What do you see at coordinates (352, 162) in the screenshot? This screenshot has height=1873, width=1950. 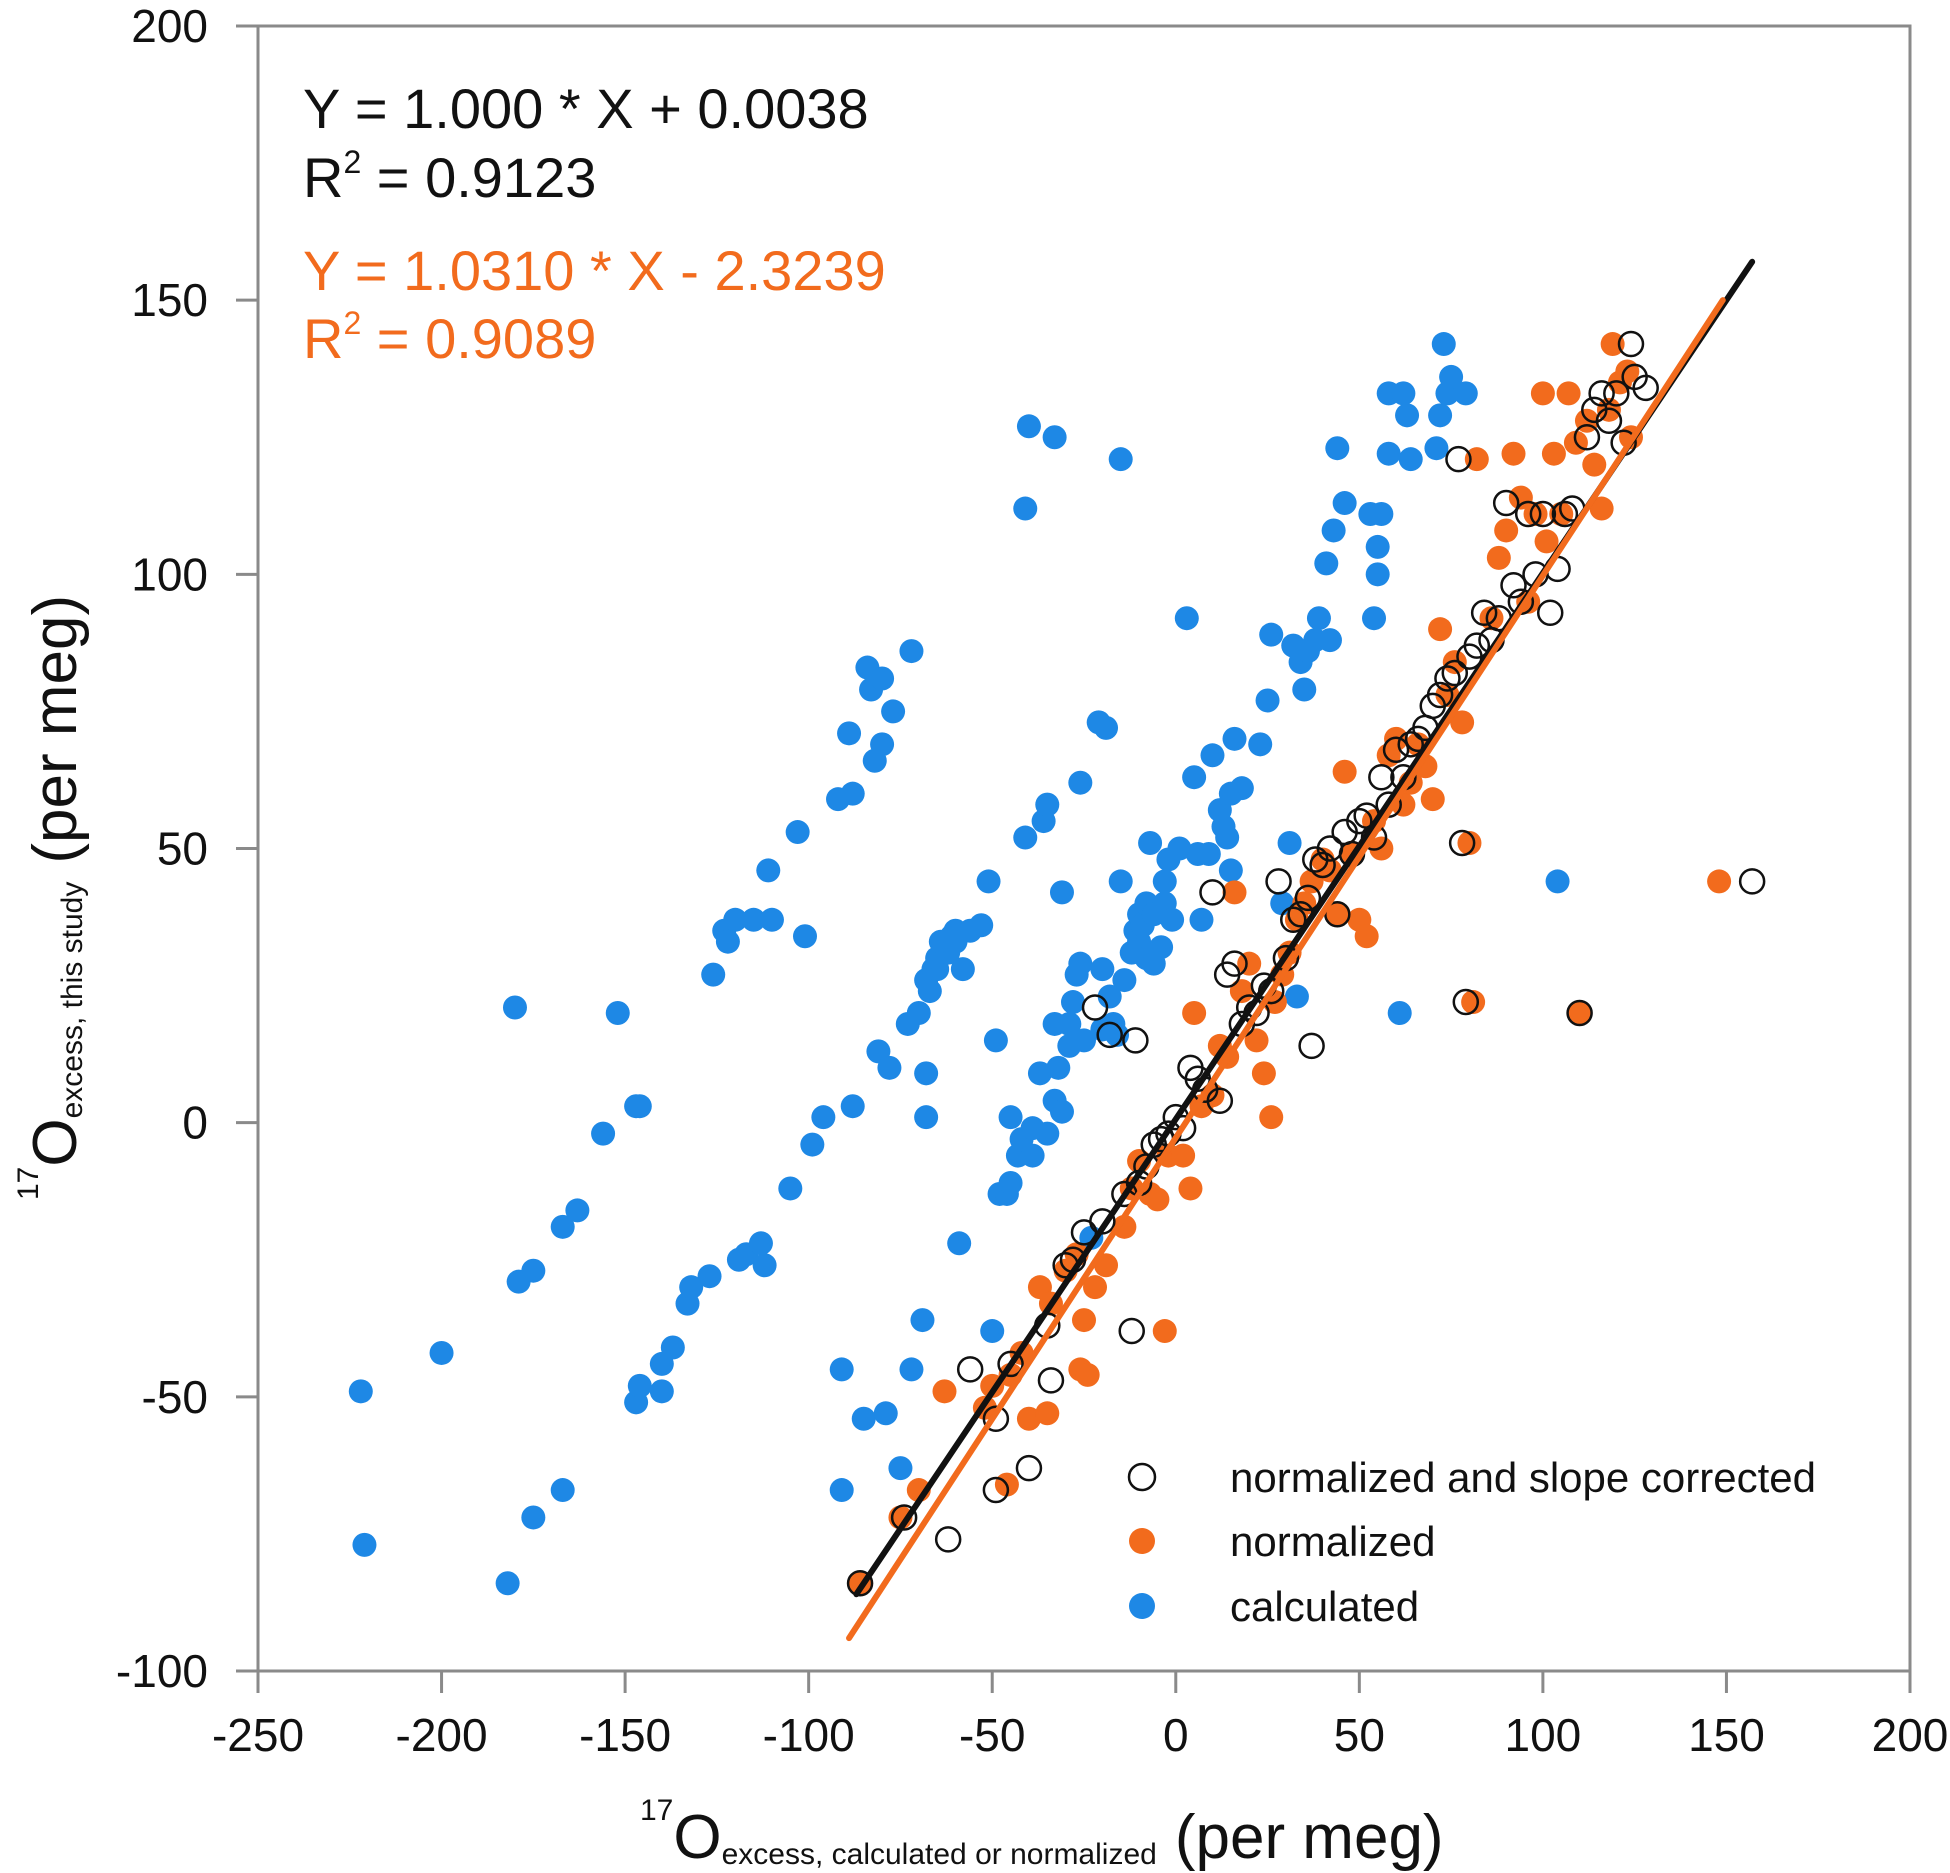 I see `black-r2-sup: 2` at bounding box center [352, 162].